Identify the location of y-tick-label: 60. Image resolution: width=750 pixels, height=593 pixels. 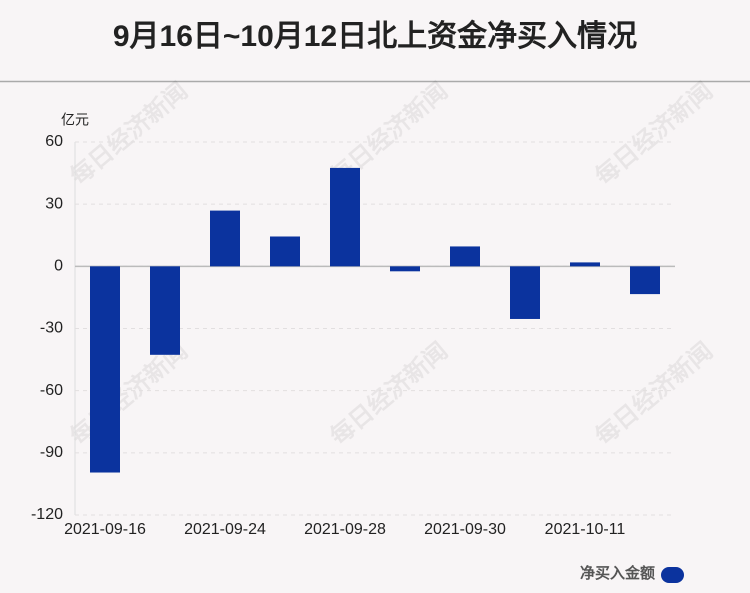
(54, 141).